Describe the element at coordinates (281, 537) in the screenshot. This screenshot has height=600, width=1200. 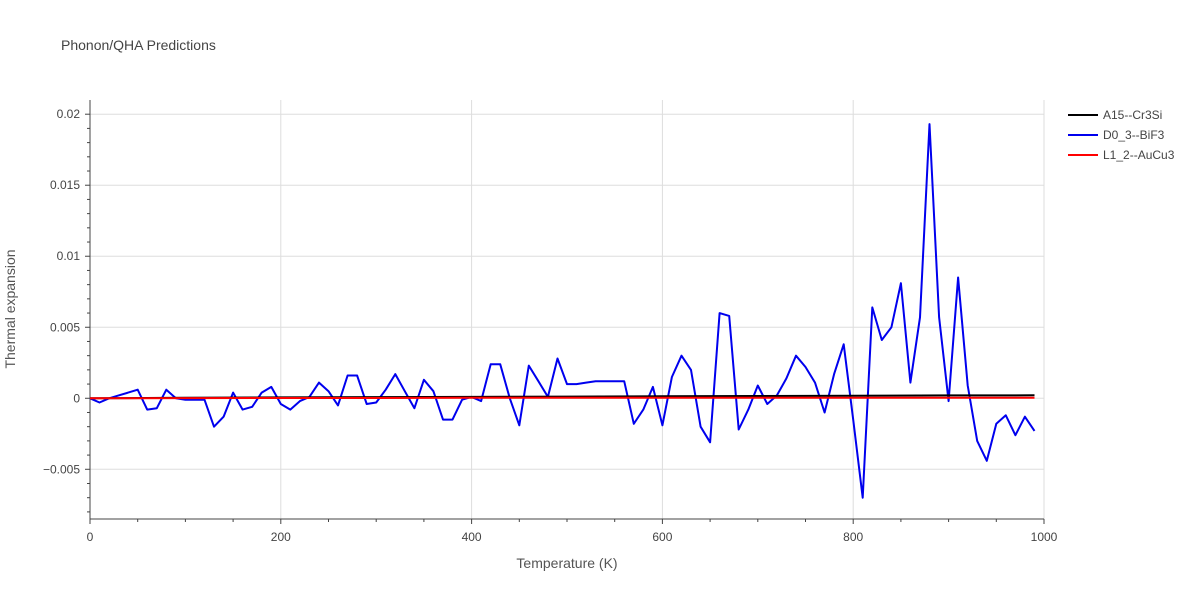
I see `x-tick-label: 200` at that location.